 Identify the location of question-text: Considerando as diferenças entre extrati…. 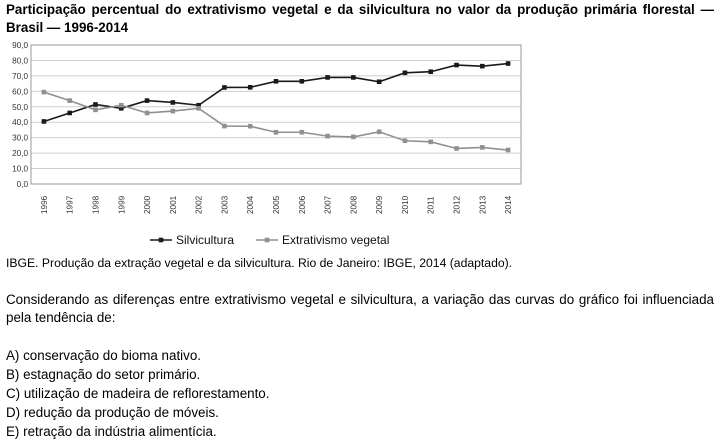
(360, 308).